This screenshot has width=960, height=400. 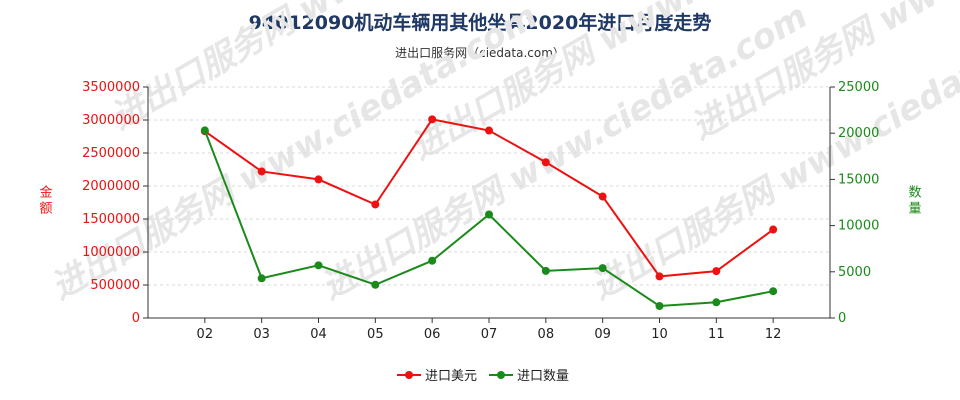 What do you see at coordinates (773, 334) in the screenshot?
I see `x-tick-label: 12` at bounding box center [773, 334].